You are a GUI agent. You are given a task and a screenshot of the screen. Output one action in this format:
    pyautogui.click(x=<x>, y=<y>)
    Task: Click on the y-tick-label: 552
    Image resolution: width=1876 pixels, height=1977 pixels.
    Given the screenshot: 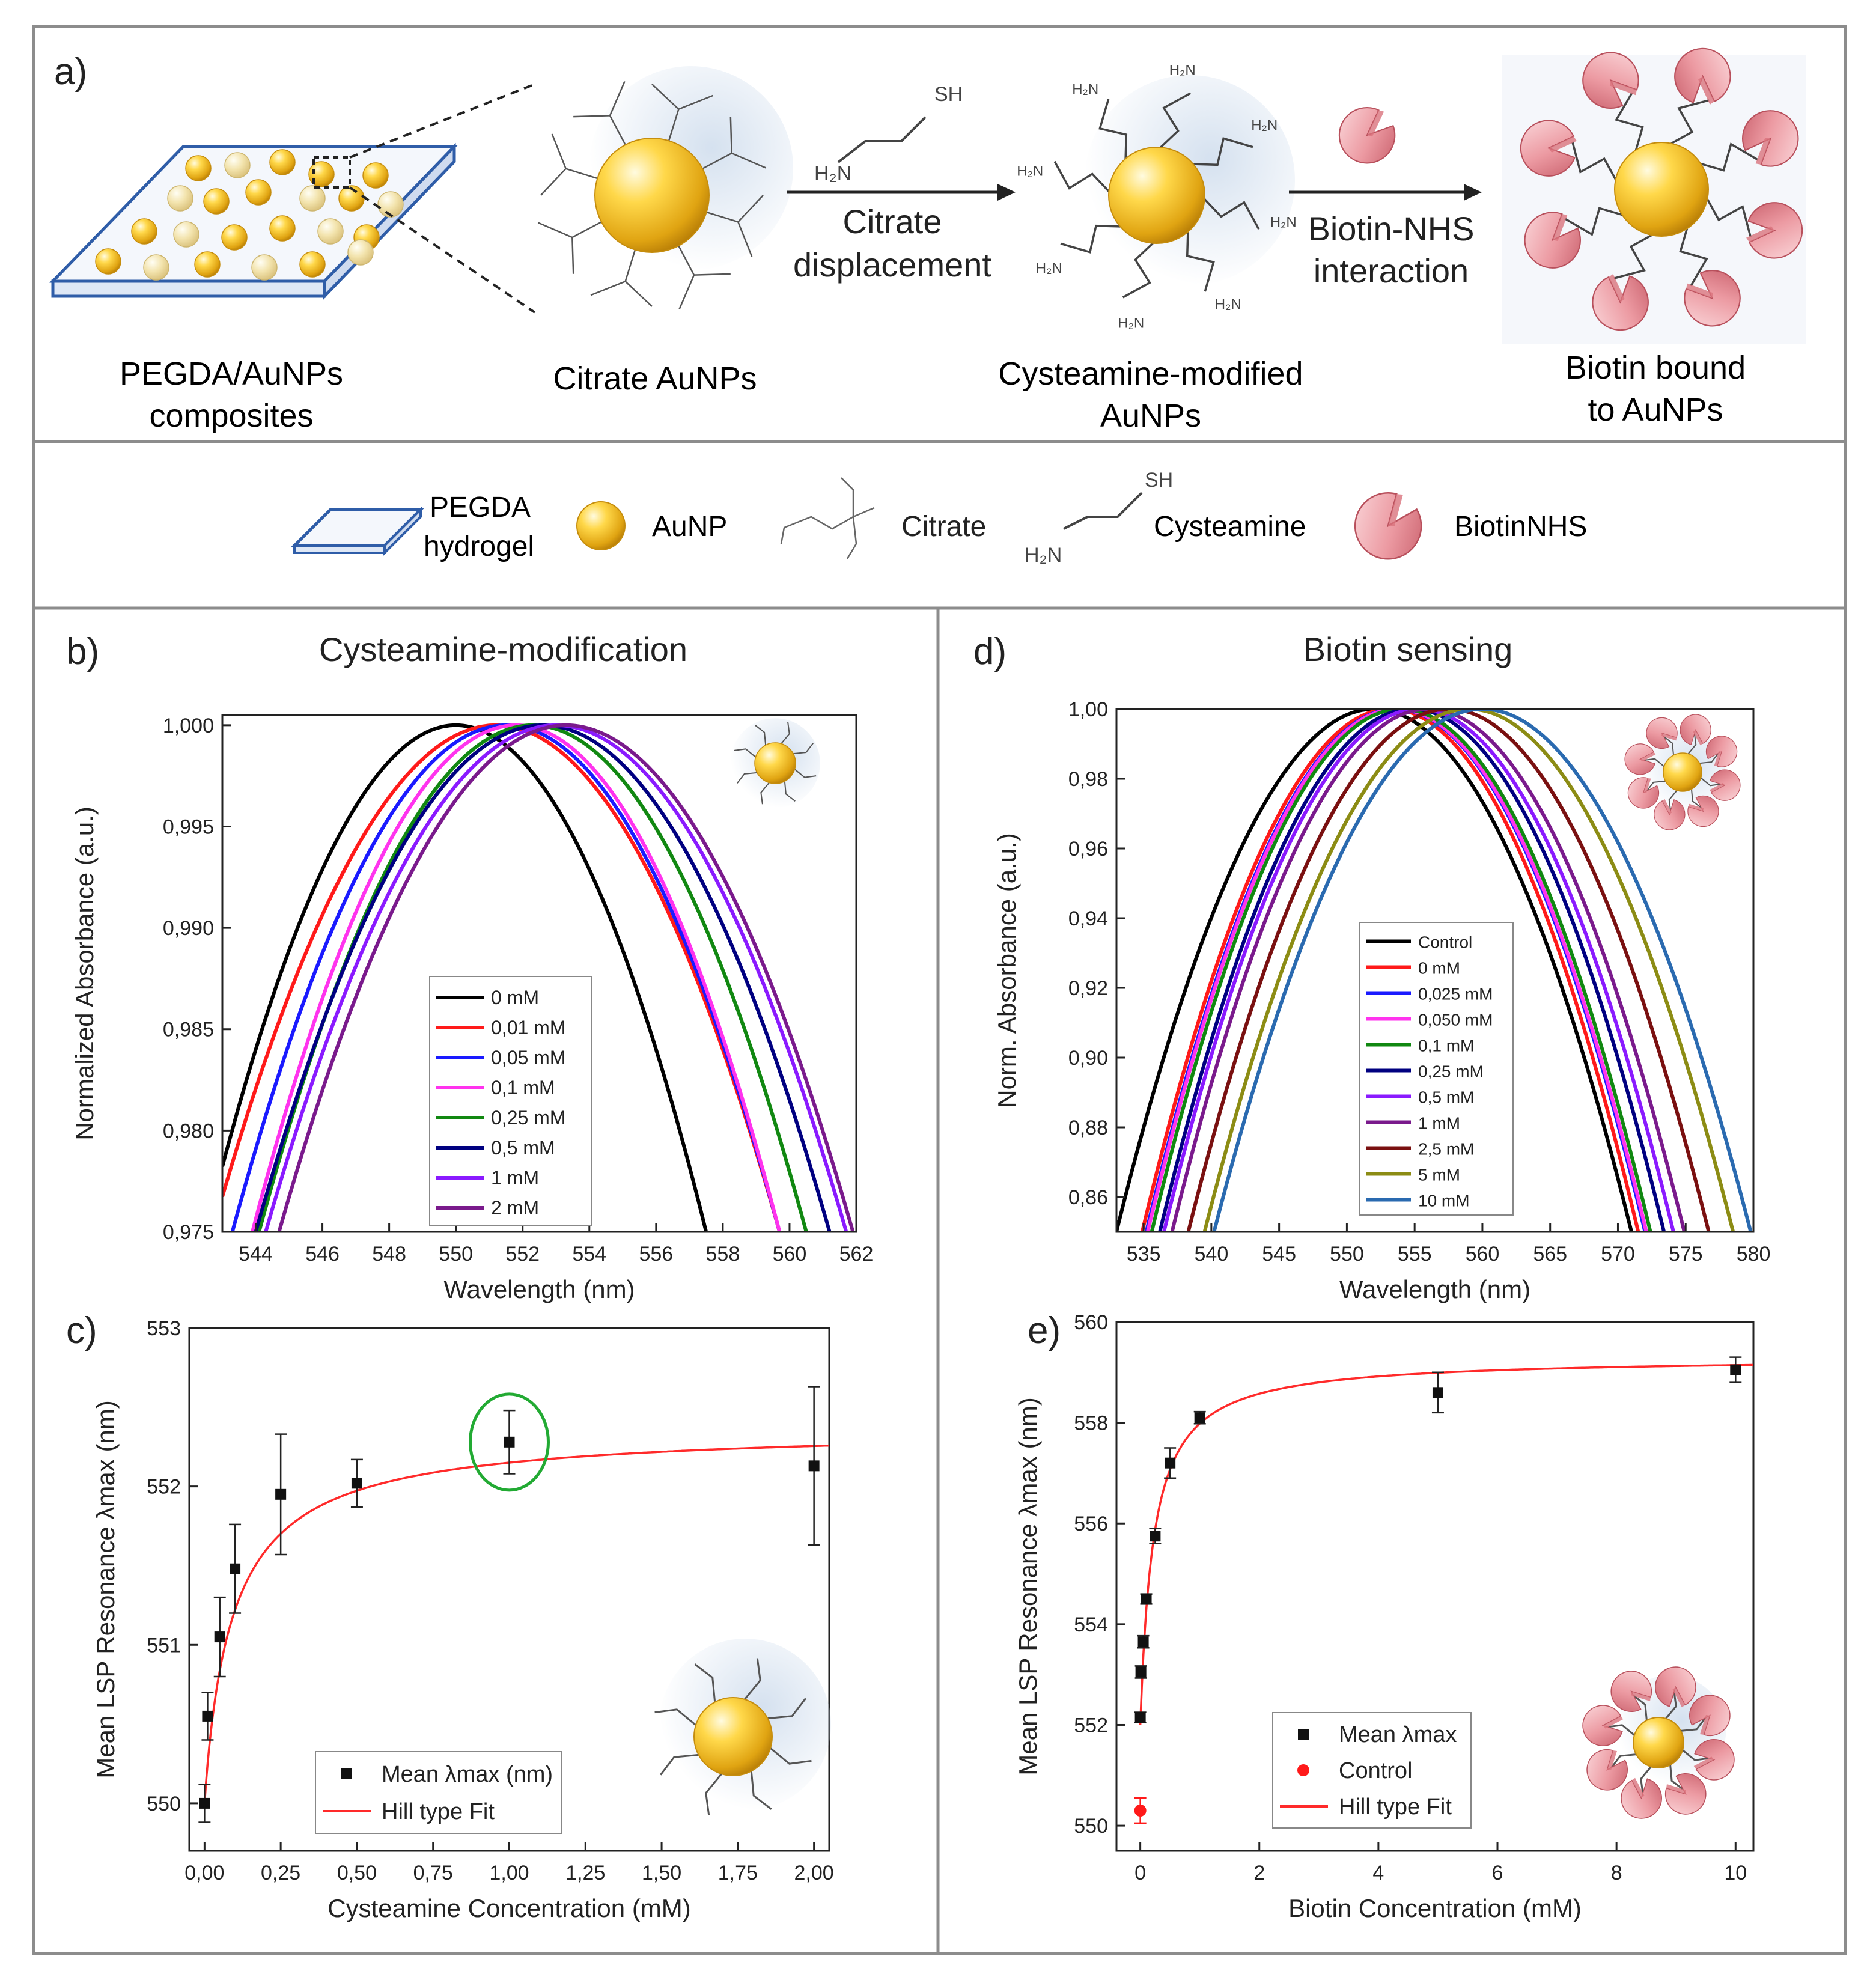 What is the action you would take?
    pyautogui.click(x=164, y=1487)
    